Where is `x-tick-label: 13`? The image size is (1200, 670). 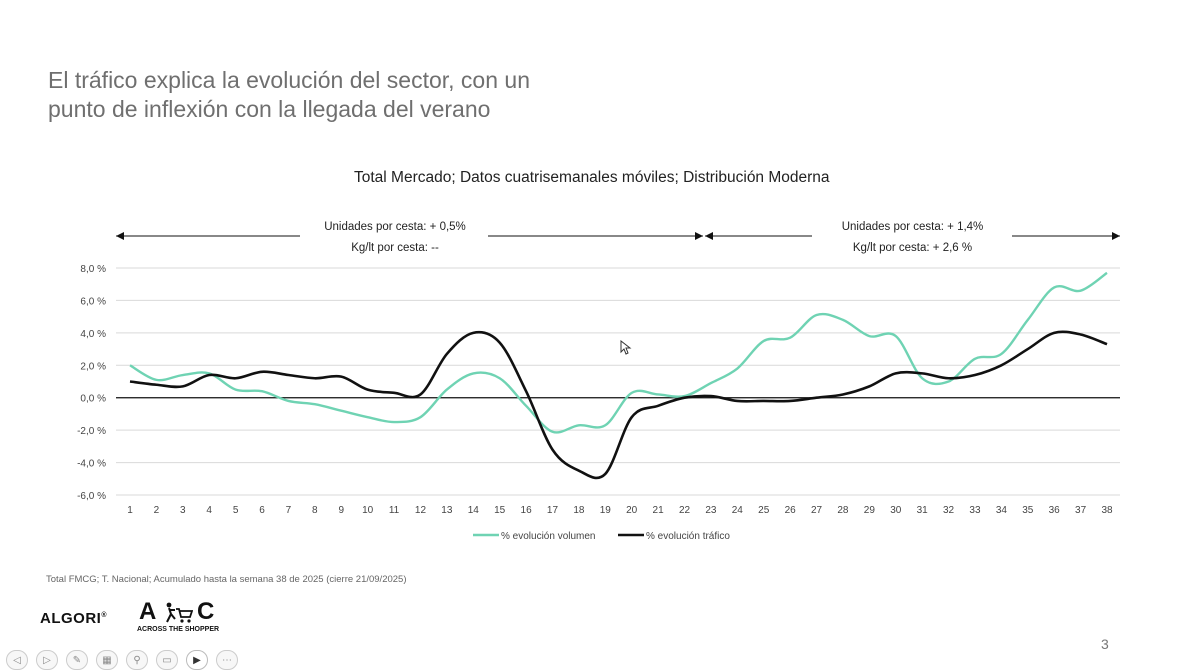
x-tick-label: 13 is located at coordinates (447, 510).